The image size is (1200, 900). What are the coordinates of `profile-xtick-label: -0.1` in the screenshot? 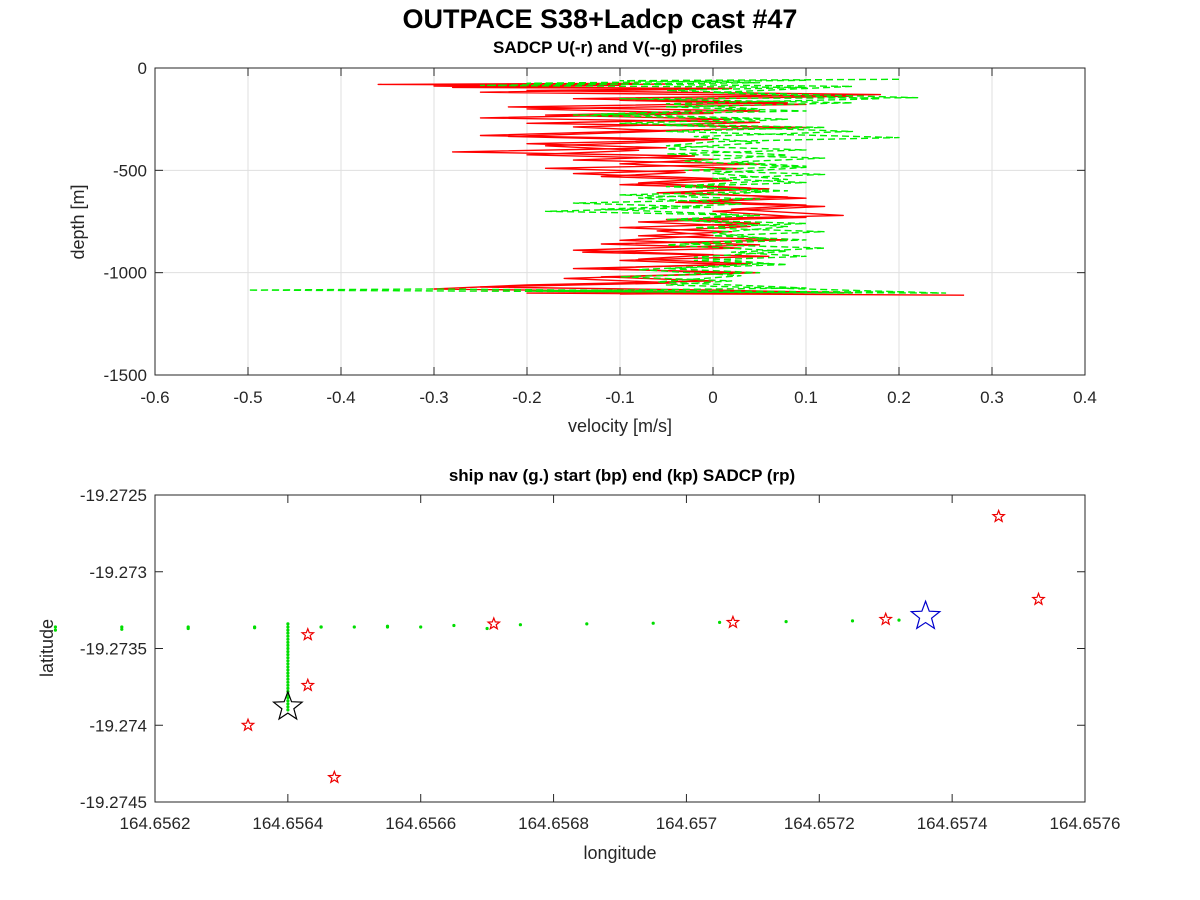 It's located at (619, 397).